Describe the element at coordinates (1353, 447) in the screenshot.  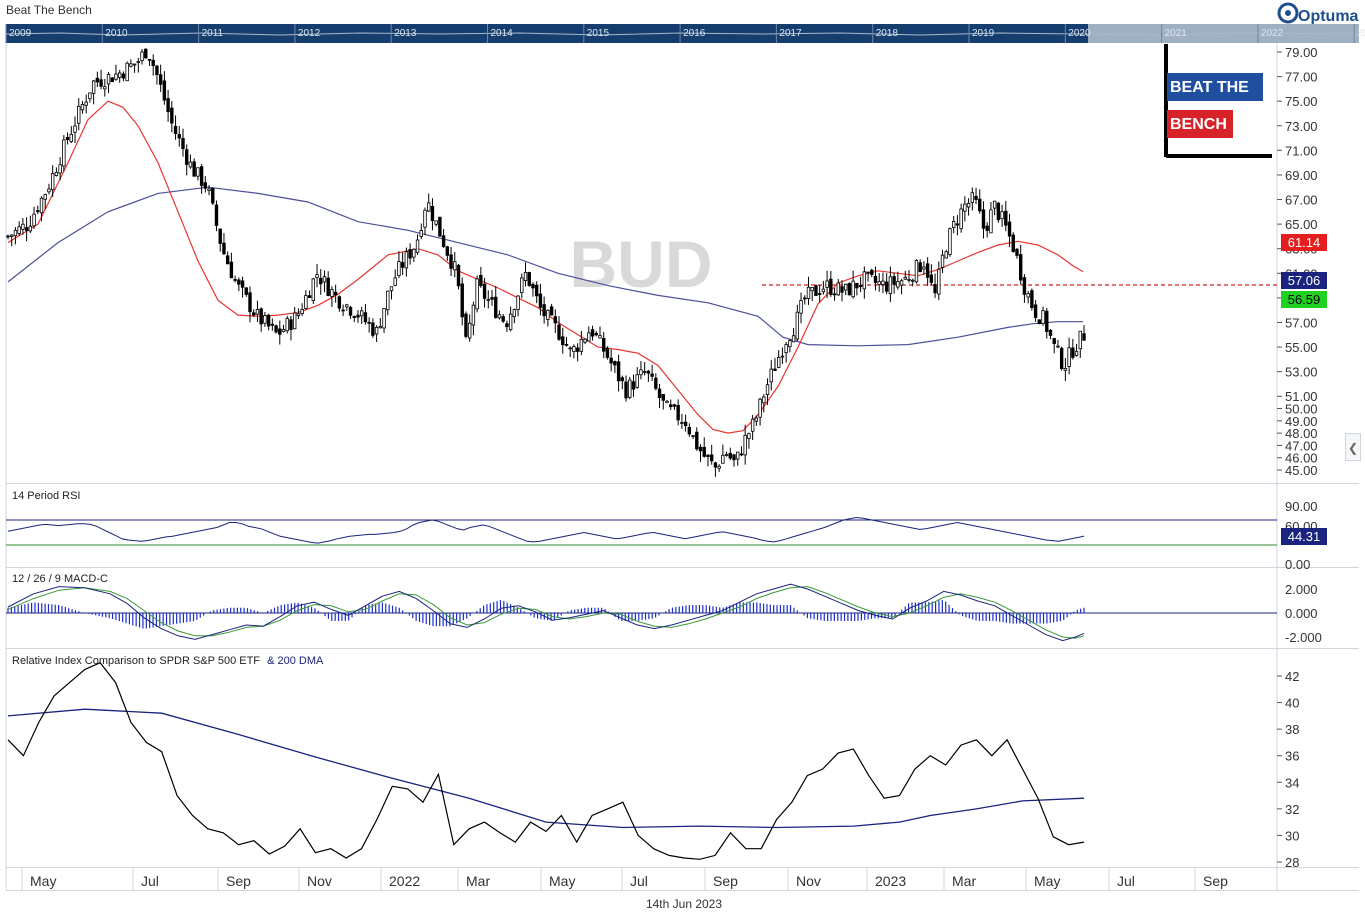
I see `panel-collapse-arrow-icon: ❮` at that location.